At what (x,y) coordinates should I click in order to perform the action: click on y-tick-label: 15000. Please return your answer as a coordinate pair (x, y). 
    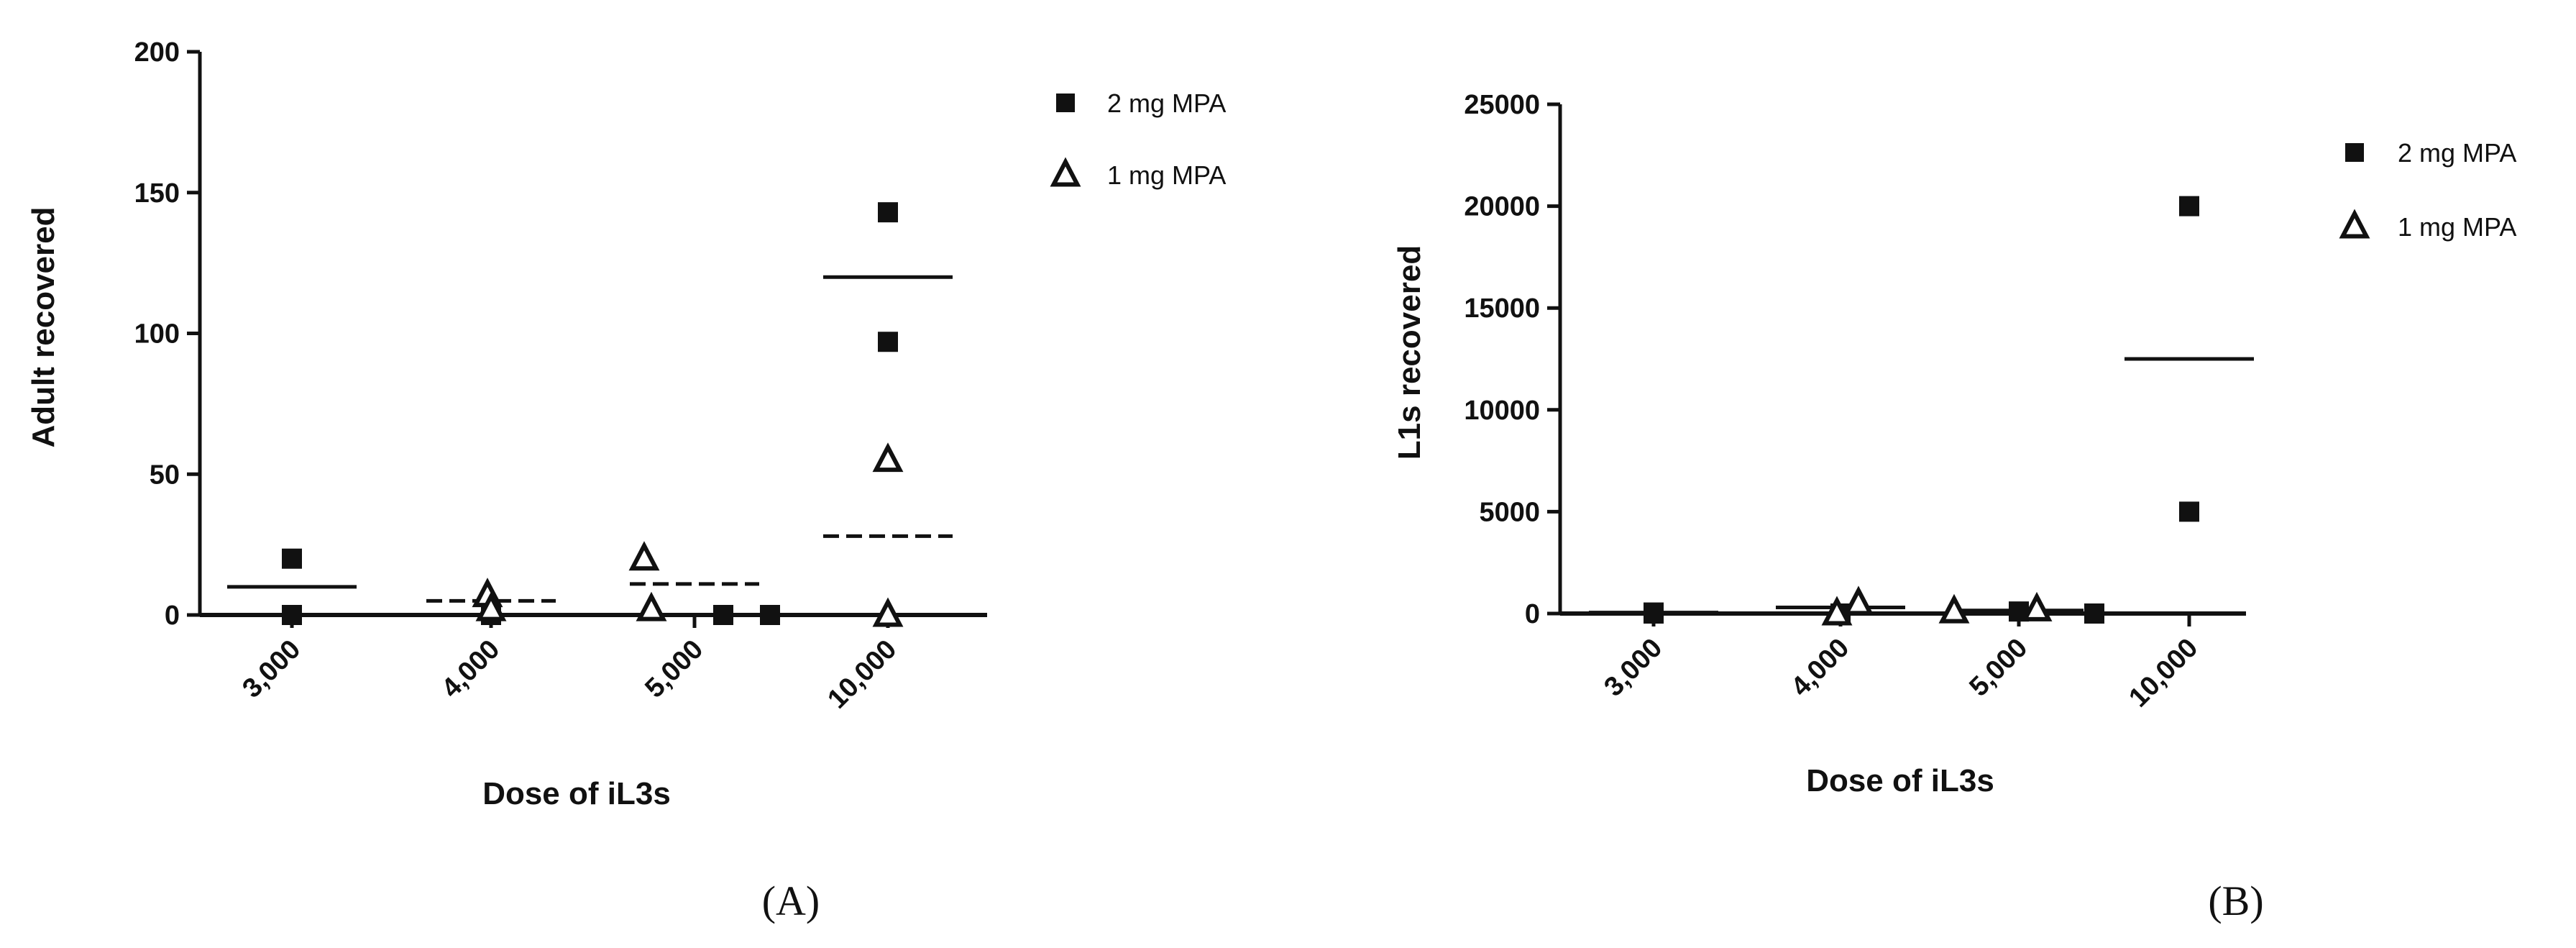
    Looking at the image, I should click on (1502, 308).